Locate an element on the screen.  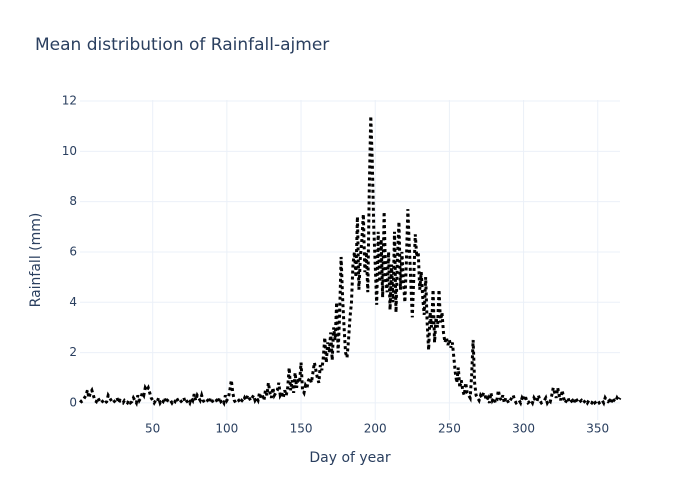
x-tick-label: 200 is located at coordinates (375, 429).